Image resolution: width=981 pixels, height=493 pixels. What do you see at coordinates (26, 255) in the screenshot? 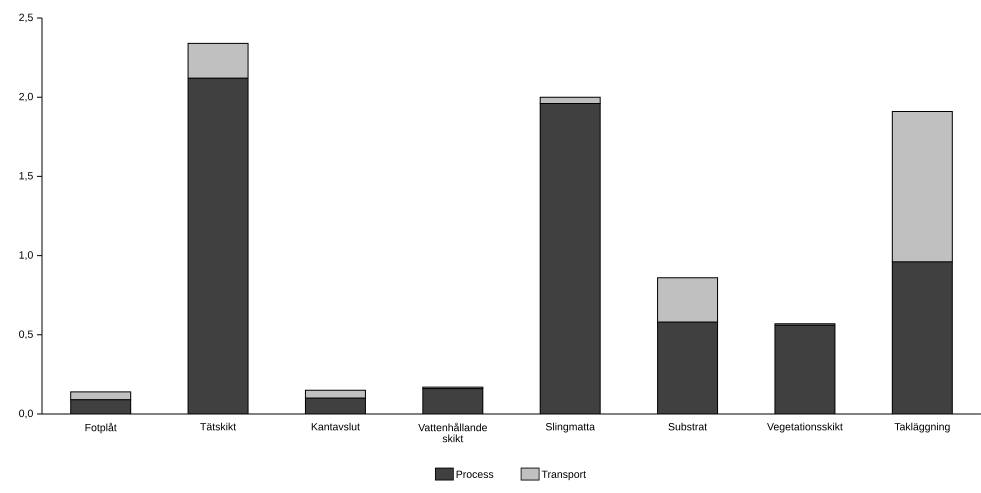
I see `y-tick-label: 1,0` at bounding box center [26, 255].